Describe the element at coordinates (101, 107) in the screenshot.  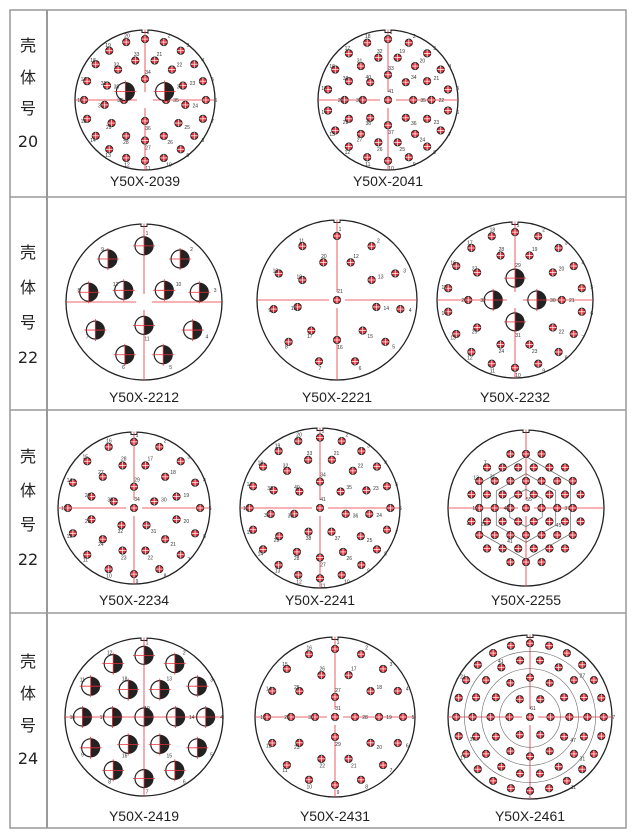
I see `pin-label: 30` at that location.